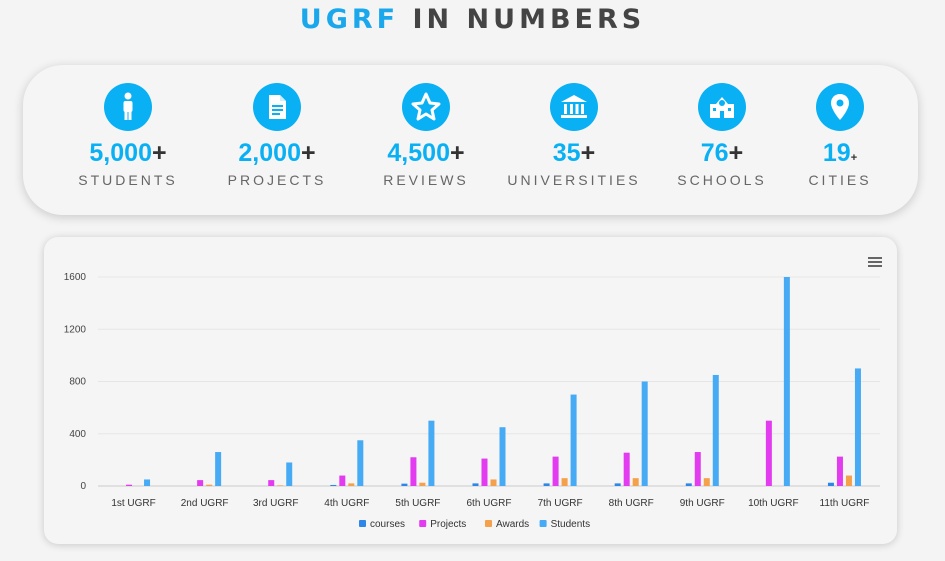 This screenshot has width=945, height=561. I want to click on x-tick-label: 3rd UGRF, so click(276, 503).